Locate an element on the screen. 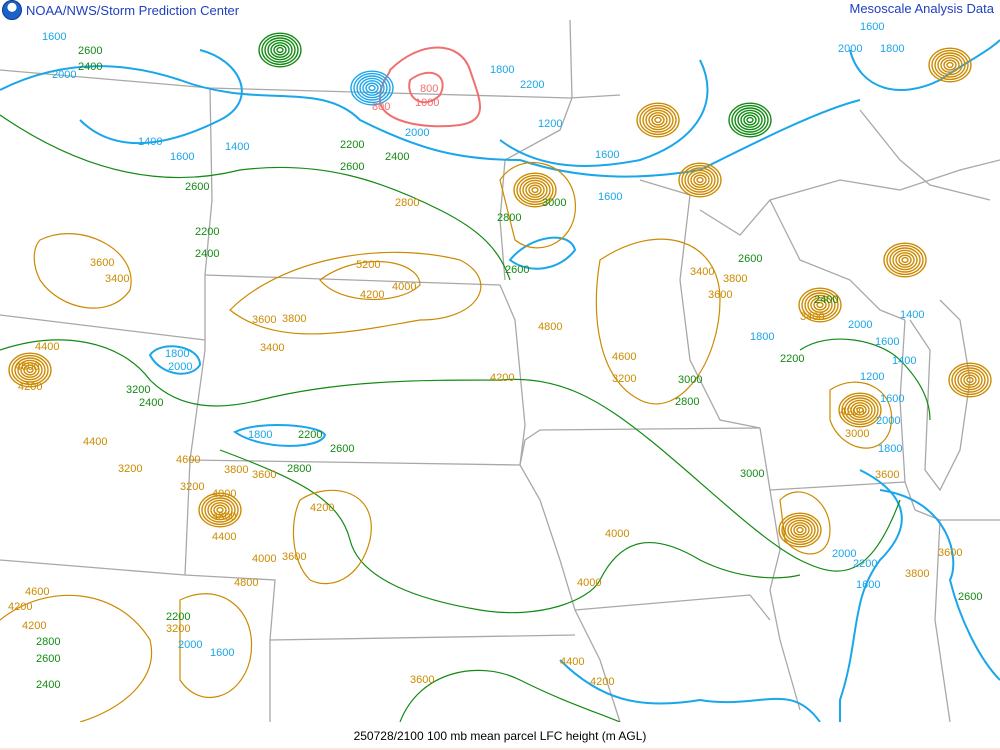  contour-label: 3400 is located at coordinates (702, 272).